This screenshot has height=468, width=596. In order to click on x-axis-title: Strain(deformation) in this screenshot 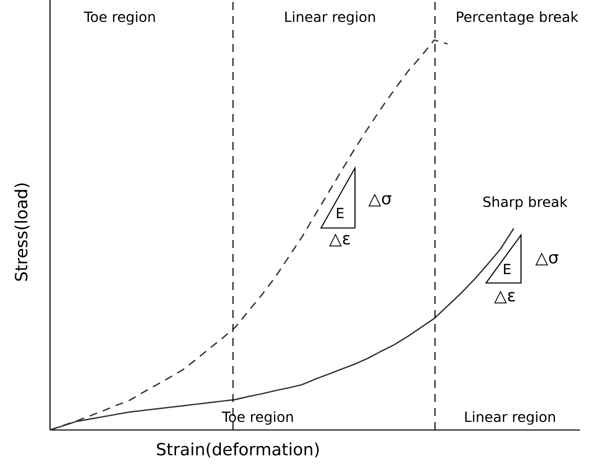, I will do `click(238, 450)`.